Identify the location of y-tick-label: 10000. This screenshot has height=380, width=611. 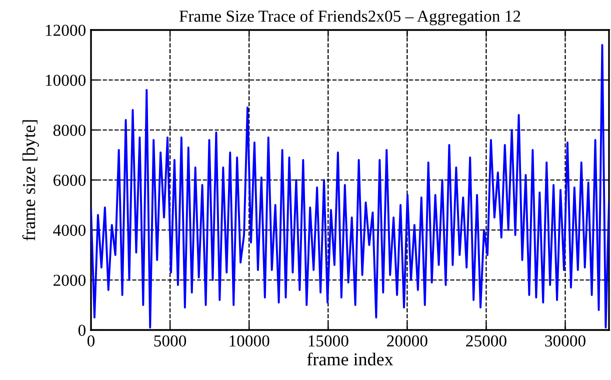
(66, 80).